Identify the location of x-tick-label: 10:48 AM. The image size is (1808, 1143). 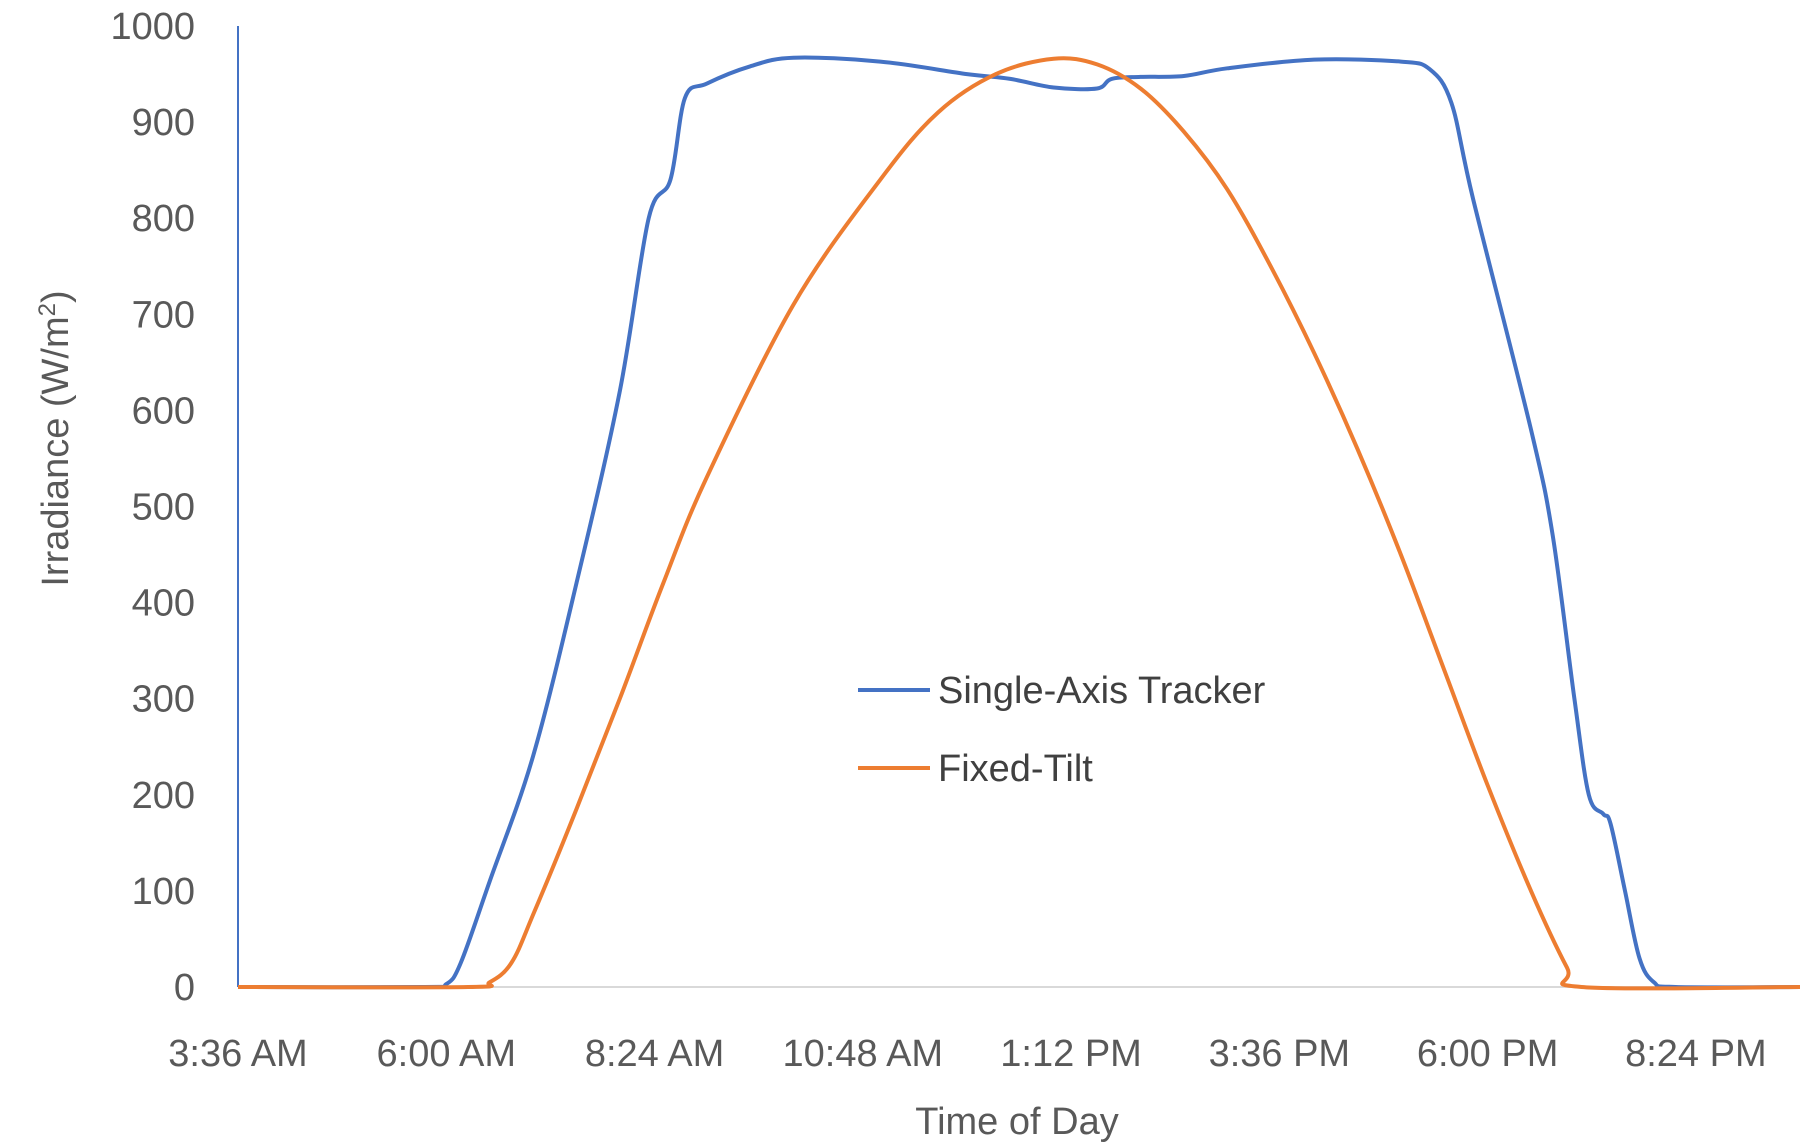
(863, 1054).